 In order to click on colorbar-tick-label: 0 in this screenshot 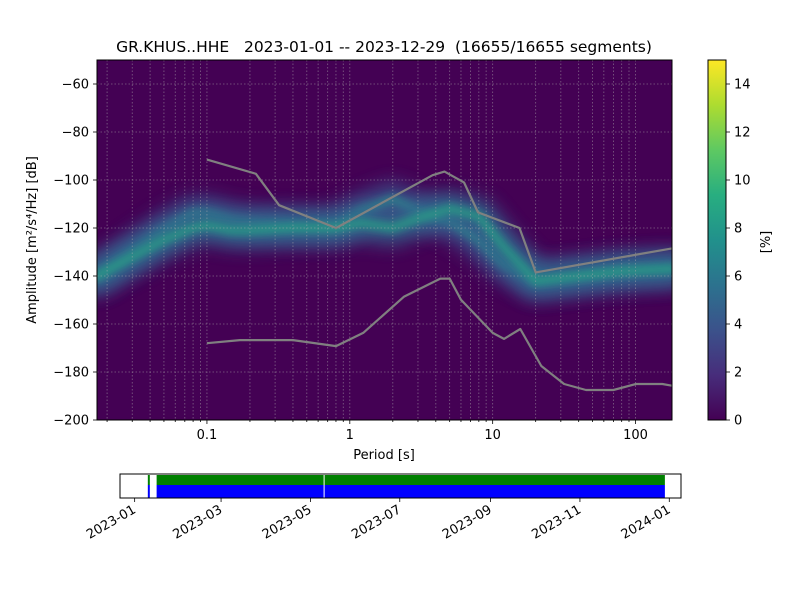, I will do `click(738, 421)`.